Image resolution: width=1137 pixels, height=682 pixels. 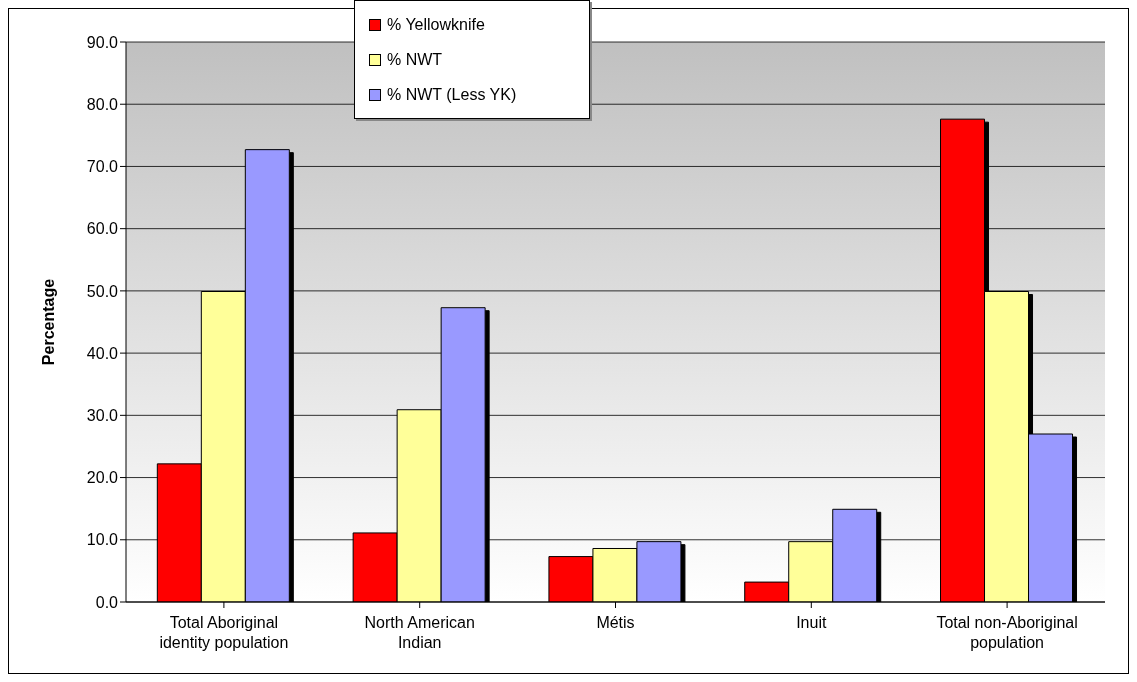 I want to click on x-tick-label: Métis, so click(x=615, y=622).